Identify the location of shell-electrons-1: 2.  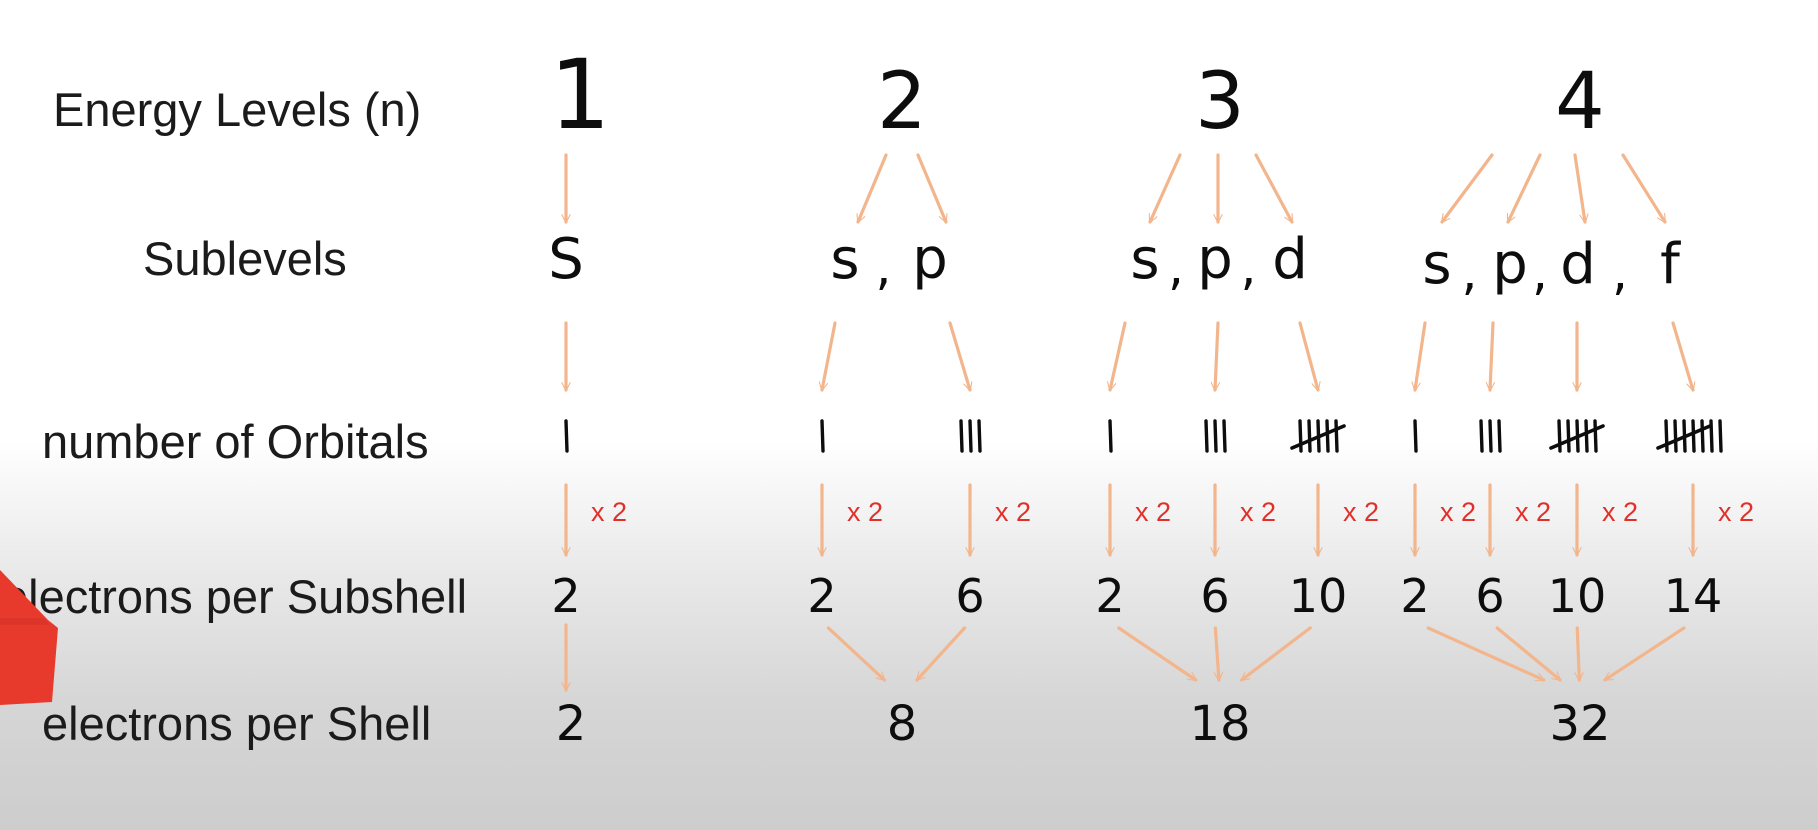
(571, 724).